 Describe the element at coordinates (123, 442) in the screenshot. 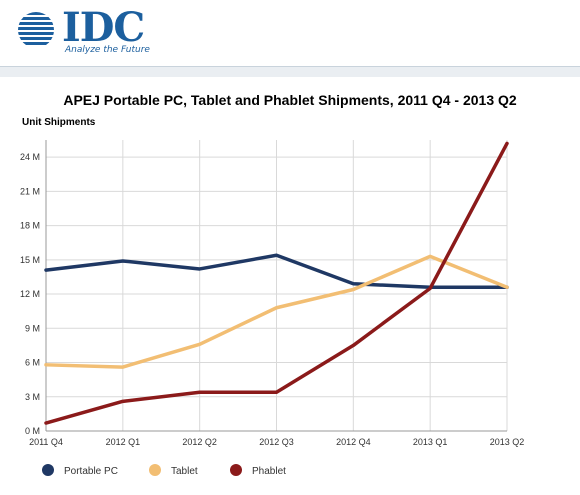

I see `x-tick-label: 2012 Q1` at that location.